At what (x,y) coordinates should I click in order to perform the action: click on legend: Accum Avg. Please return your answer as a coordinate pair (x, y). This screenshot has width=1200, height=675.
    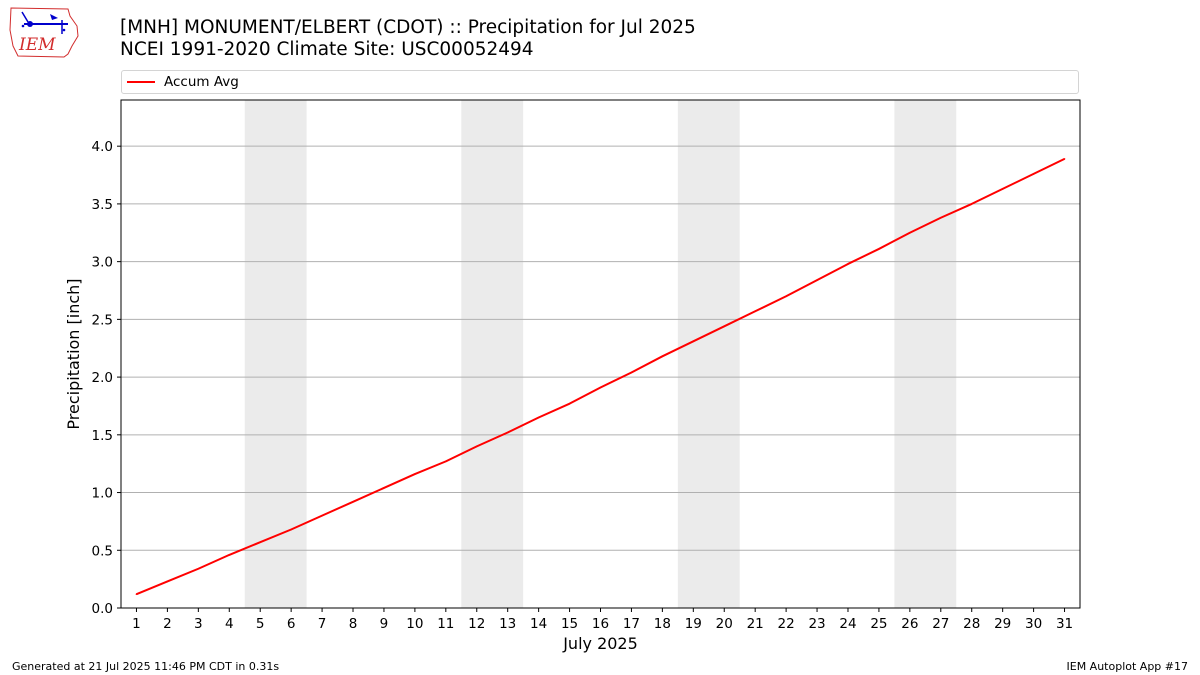
    Looking at the image, I should click on (600, 82).